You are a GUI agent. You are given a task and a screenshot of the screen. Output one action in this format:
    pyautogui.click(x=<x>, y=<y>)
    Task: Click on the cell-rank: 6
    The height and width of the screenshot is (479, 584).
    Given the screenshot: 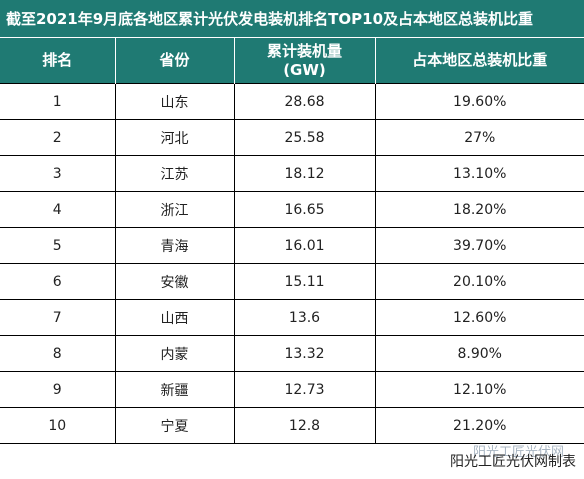 What is the action you would take?
    pyautogui.click(x=58, y=281)
    